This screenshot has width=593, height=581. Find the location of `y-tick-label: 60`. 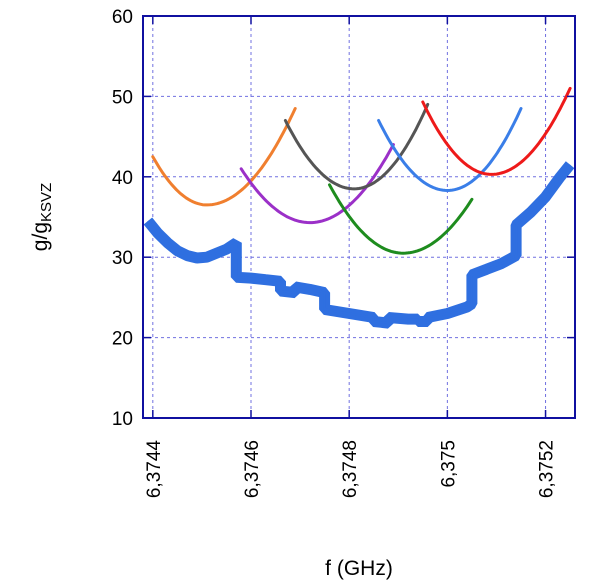

y-tick-label: 60 is located at coordinates (122, 17).